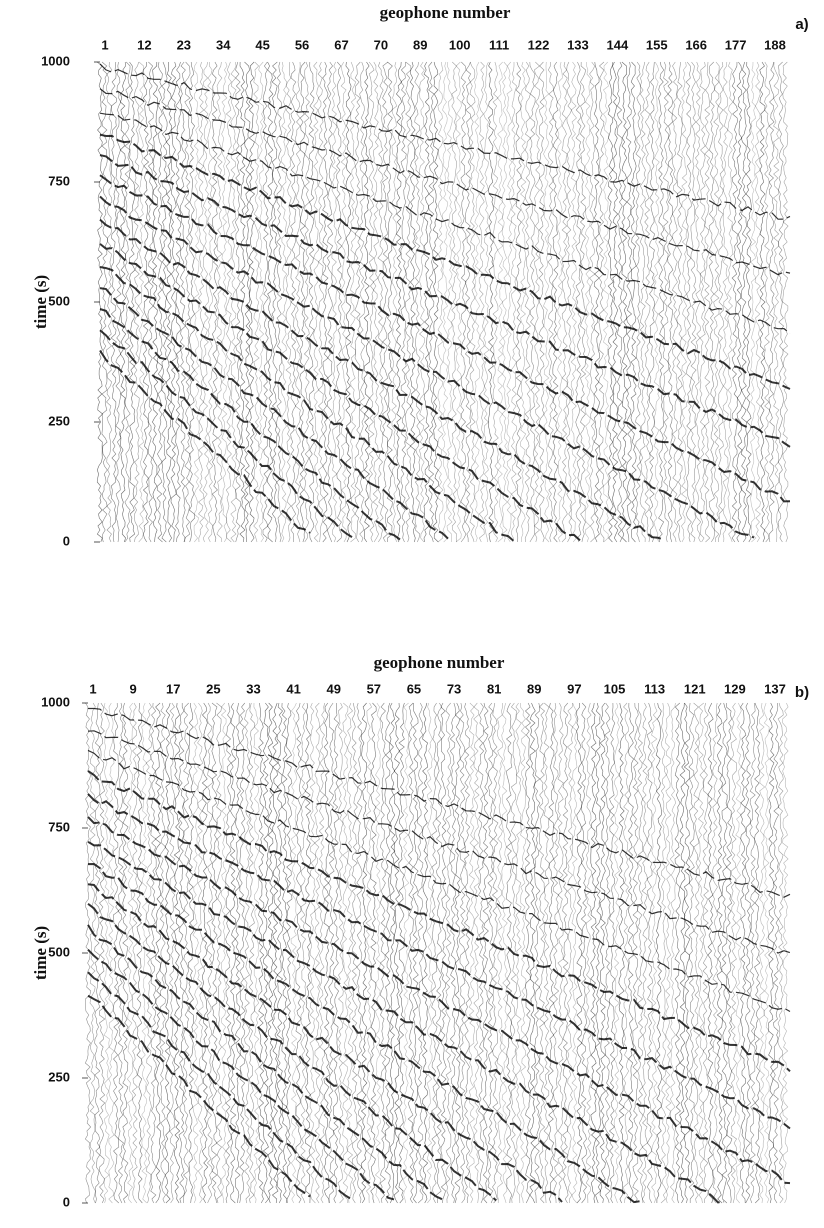  Describe the element at coordinates (439, 662) in the screenshot. I see `x-axis-title: geophone number` at that location.